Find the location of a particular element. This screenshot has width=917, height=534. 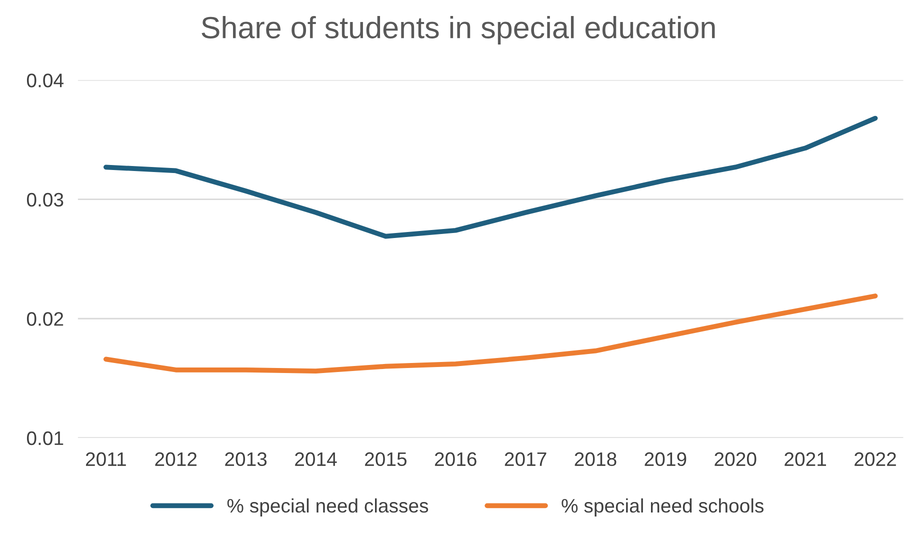

y-tick-label: 0.04 is located at coordinates (45, 81).